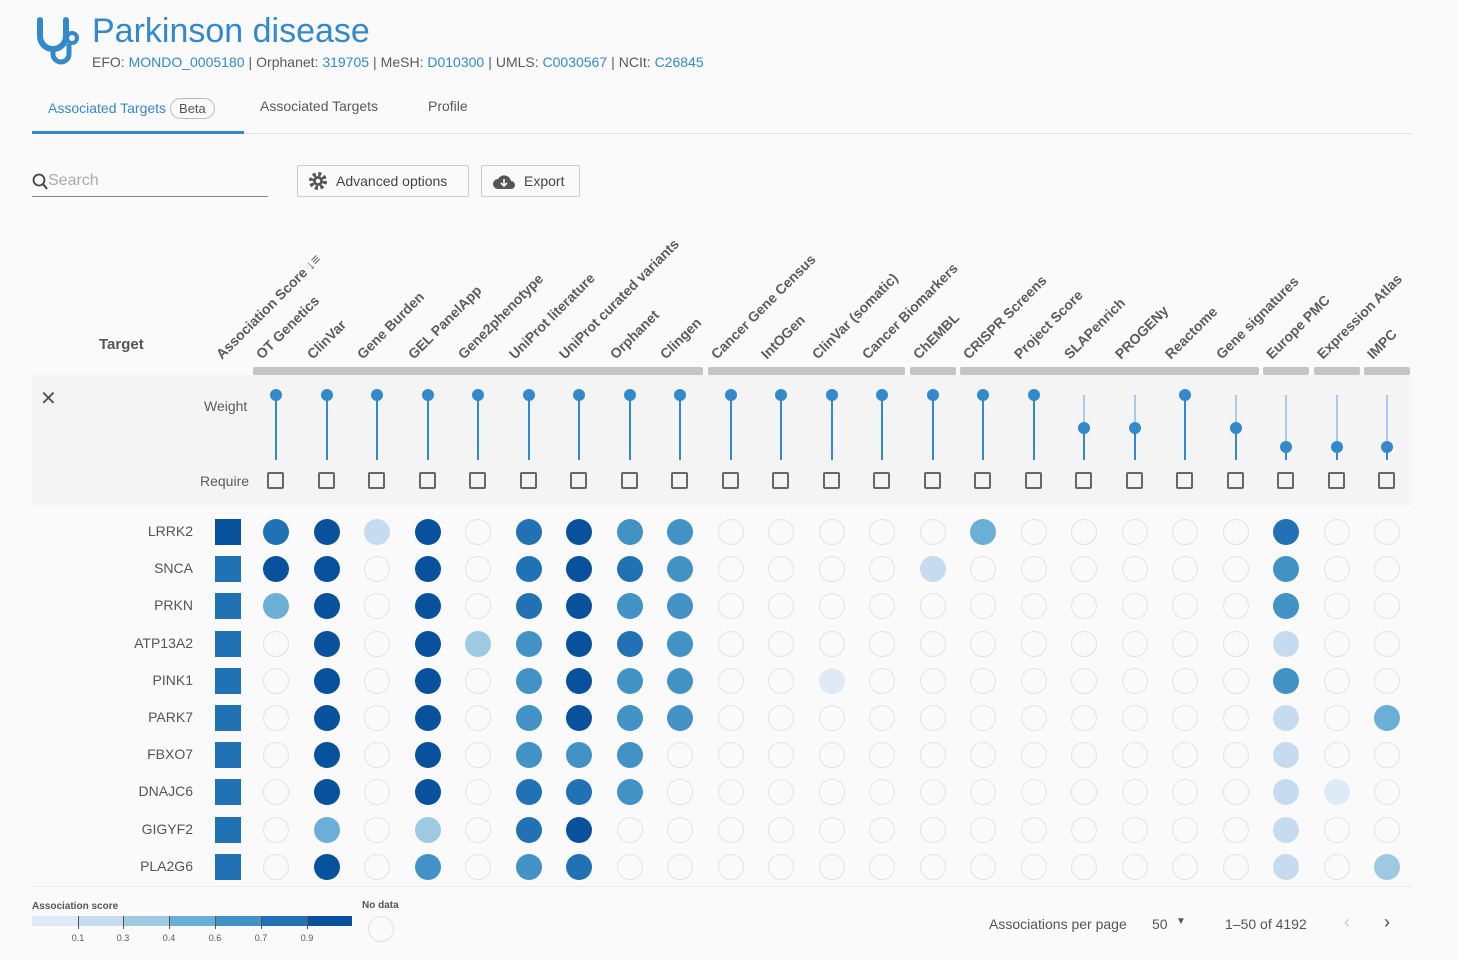 This screenshot has height=960, width=1458. Describe the element at coordinates (530, 181) in the screenshot. I see `export-button: Export` at that location.